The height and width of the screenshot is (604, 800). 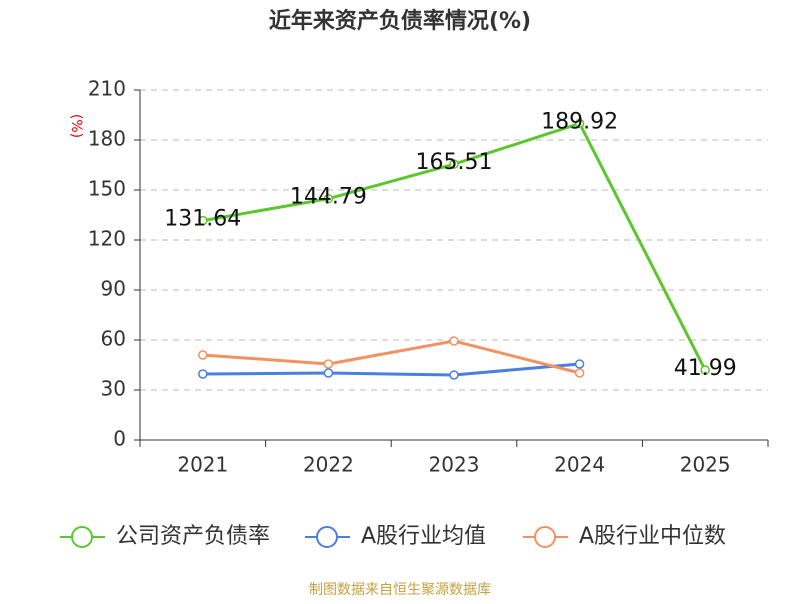 I want to click on legend-label: A股行业中位数, so click(x=652, y=536).